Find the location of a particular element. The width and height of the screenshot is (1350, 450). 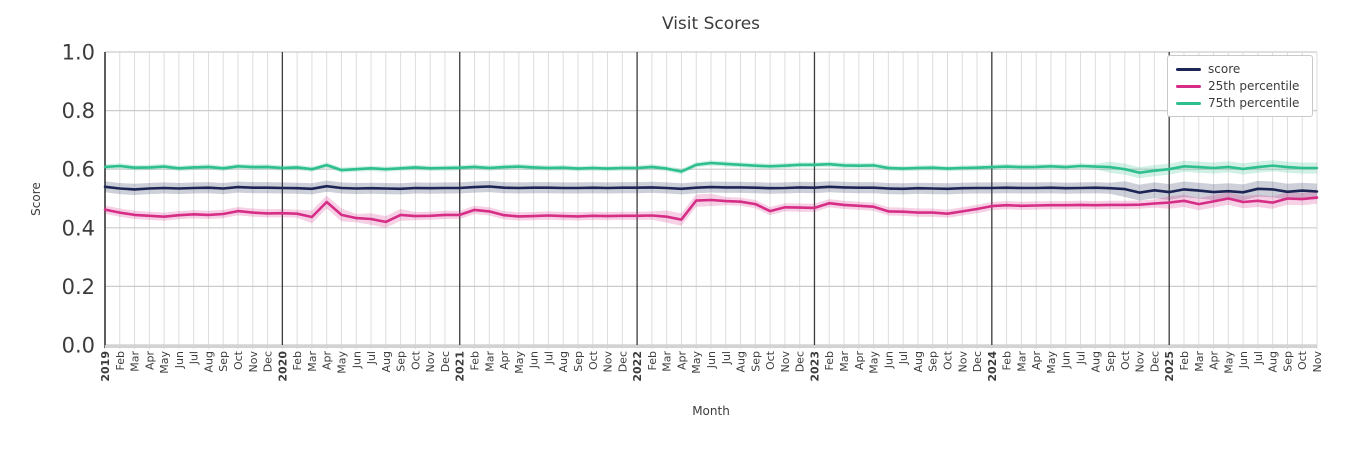

legend-item-score: score is located at coordinates (1240, 69).